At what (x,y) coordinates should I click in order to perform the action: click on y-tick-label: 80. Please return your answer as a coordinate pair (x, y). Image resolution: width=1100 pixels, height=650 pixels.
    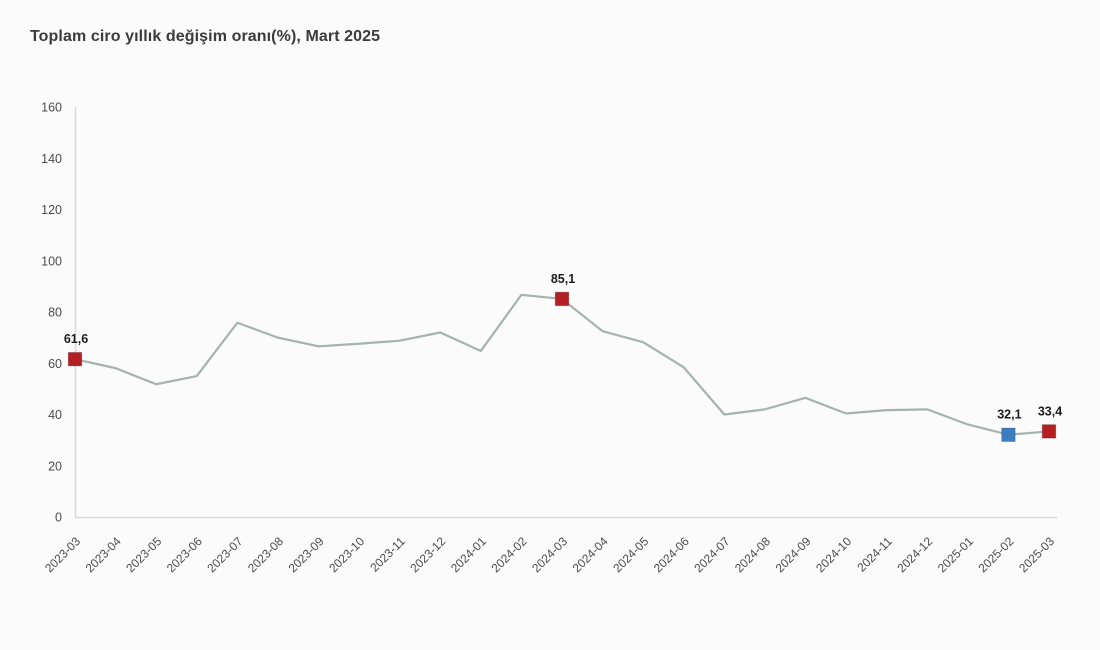
    Looking at the image, I should click on (55, 313).